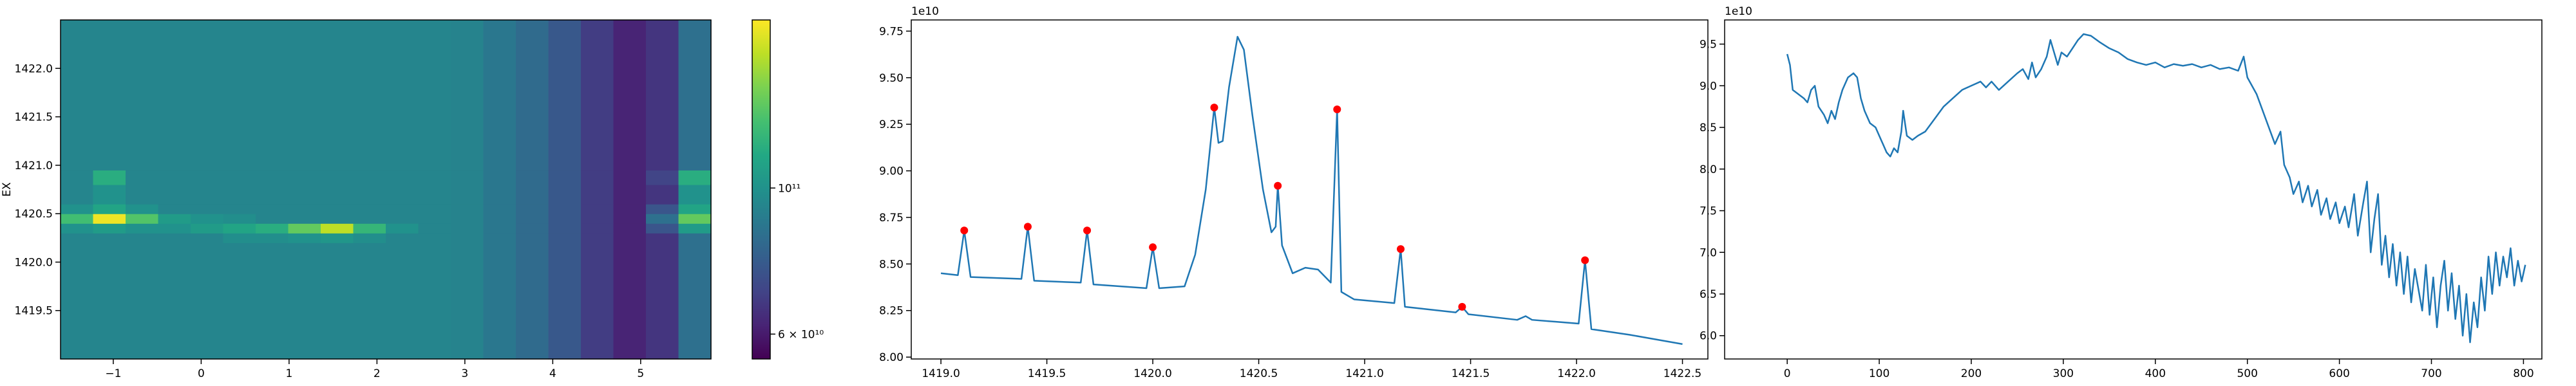  I want to click on y-tick-label: 1420.0, so click(34, 262).